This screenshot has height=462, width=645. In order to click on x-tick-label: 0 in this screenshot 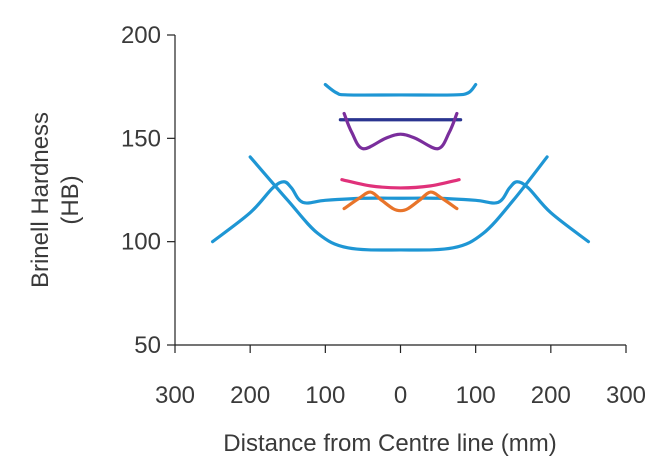, I will do `click(400, 395)`.